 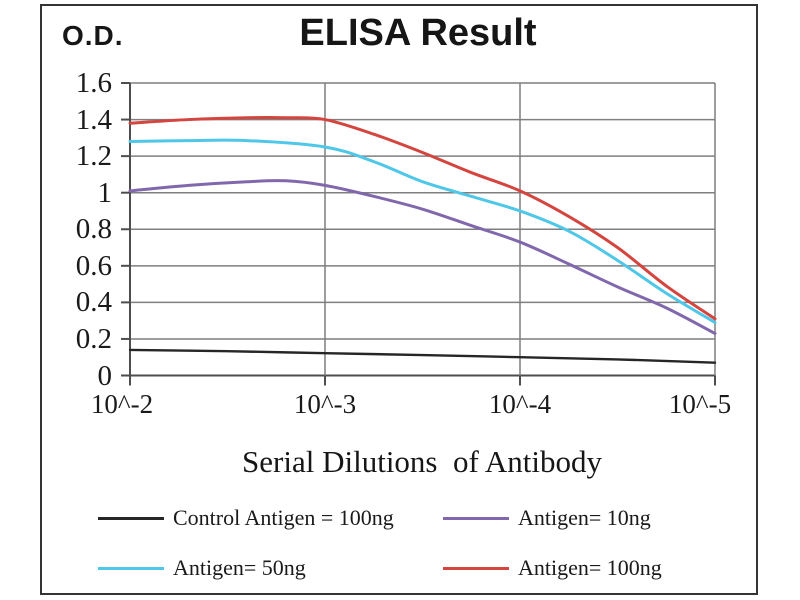 What do you see at coordinates (700, 404) in the screenshot?
I see `x-tick-label: 10^-5` at bounding box center [700, 404].